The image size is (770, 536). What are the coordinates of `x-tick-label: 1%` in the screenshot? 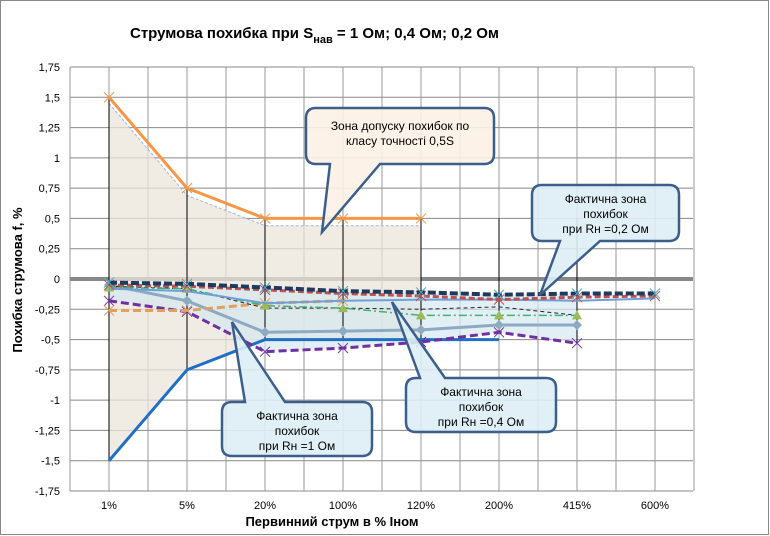 It's located at (109, 506).